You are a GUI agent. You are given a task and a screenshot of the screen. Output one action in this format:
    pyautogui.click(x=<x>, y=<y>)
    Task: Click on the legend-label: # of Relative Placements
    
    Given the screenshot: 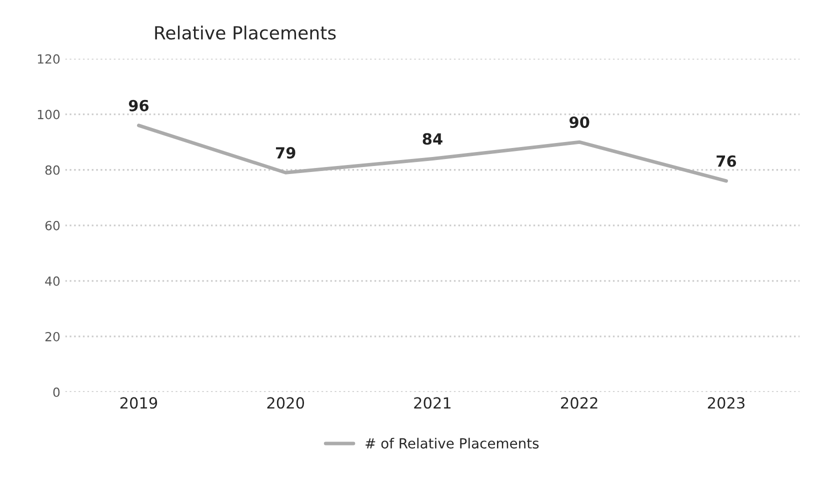 What is the action you would take?
    pyautogui.click(x=452, y=443)
    